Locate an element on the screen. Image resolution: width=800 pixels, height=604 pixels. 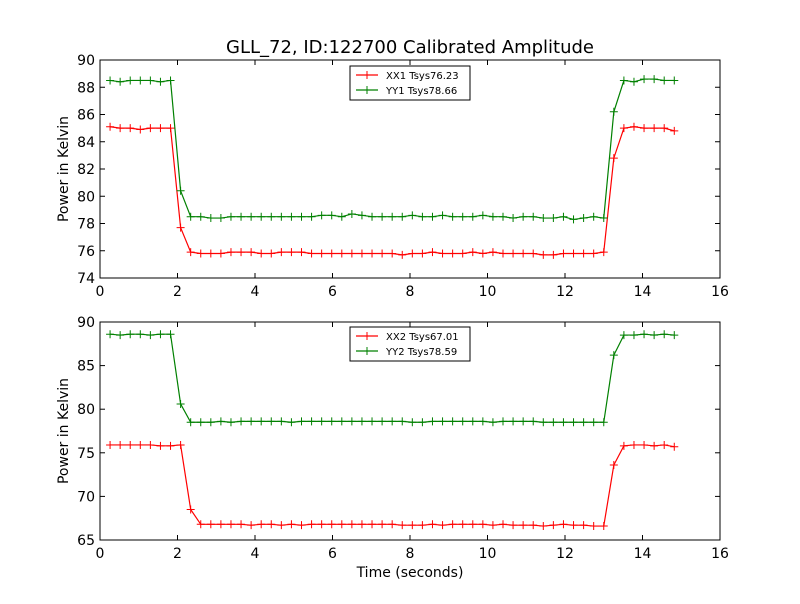
x-tick-label: 4 is located at coordinates (255, 554).